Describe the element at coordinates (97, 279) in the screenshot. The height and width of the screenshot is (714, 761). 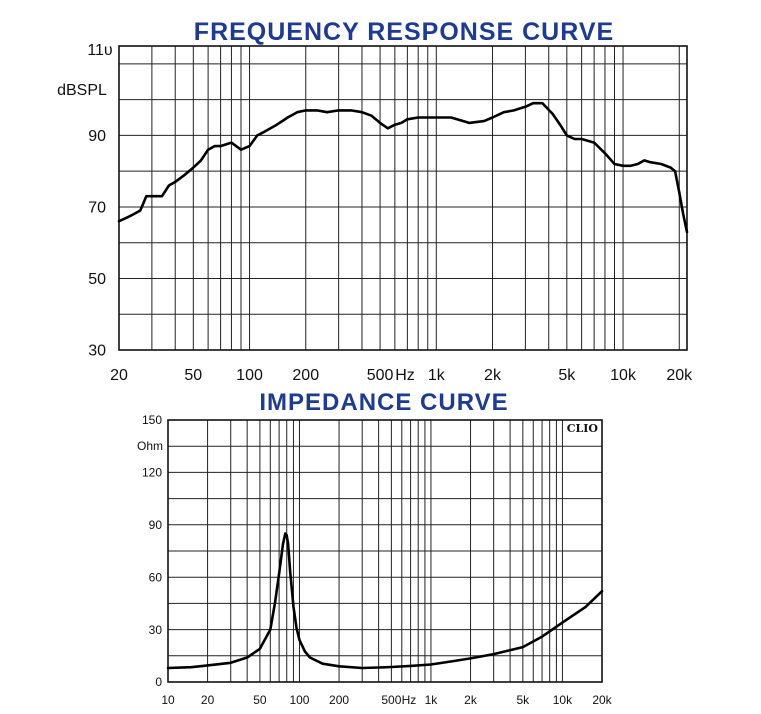
I see `y-tick-label: 50` at that location.